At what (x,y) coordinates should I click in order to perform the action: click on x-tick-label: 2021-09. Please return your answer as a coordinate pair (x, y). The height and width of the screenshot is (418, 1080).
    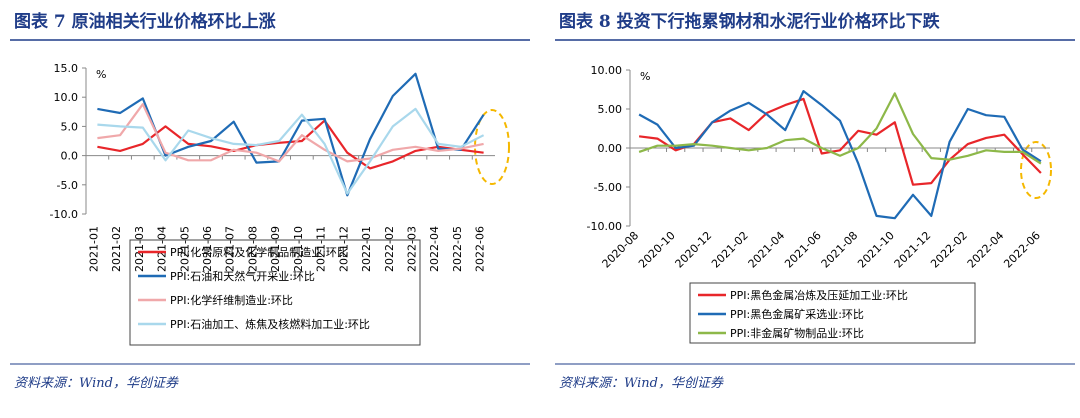
    Looking at the image, I should click on (275, 249).